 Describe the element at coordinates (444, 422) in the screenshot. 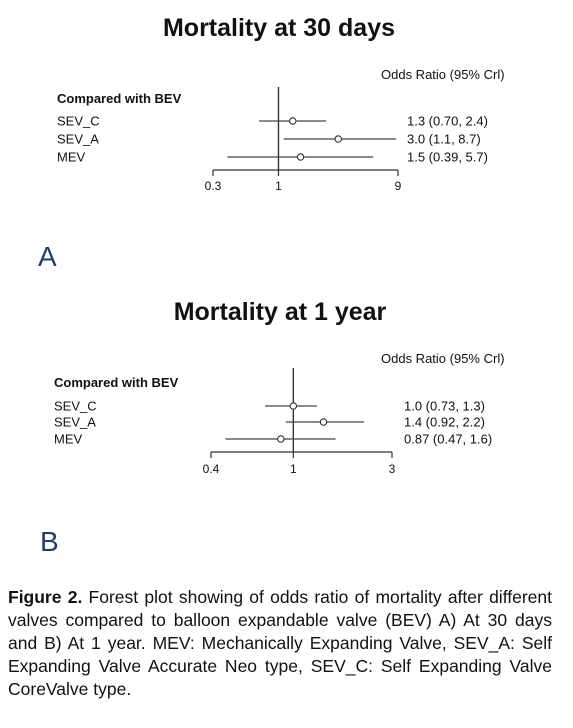

I see `estimate-text: 1.4 (0.92, 2.2)` at that location.